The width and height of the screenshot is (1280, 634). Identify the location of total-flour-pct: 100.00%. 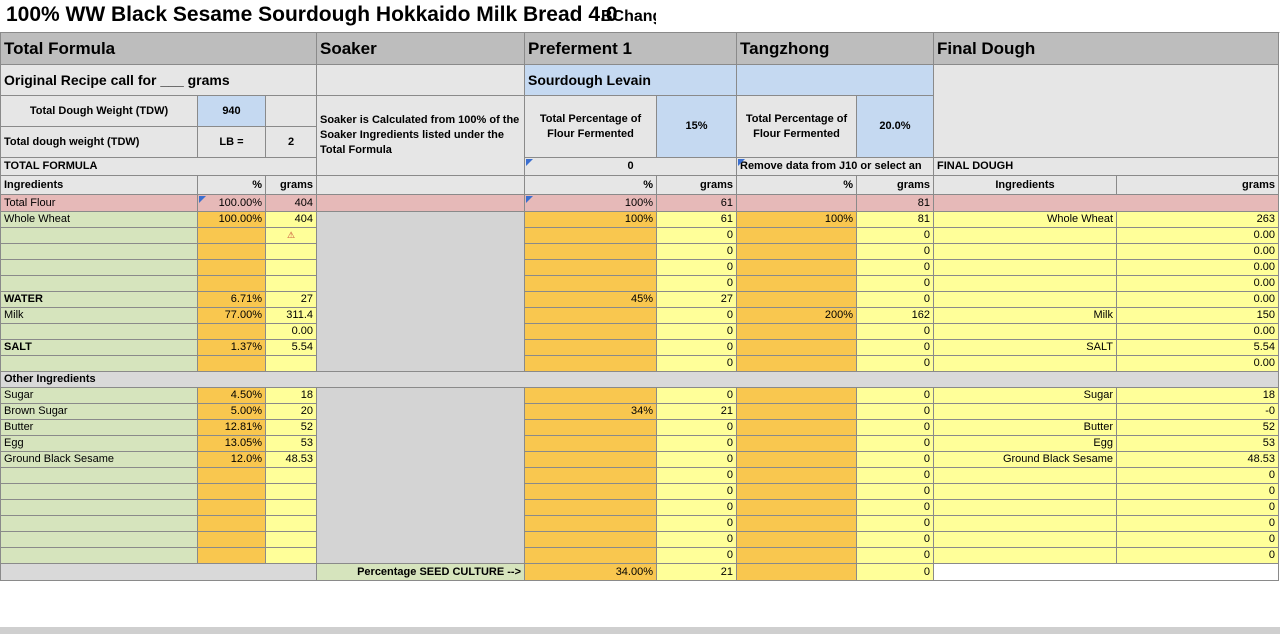
(231, 203).